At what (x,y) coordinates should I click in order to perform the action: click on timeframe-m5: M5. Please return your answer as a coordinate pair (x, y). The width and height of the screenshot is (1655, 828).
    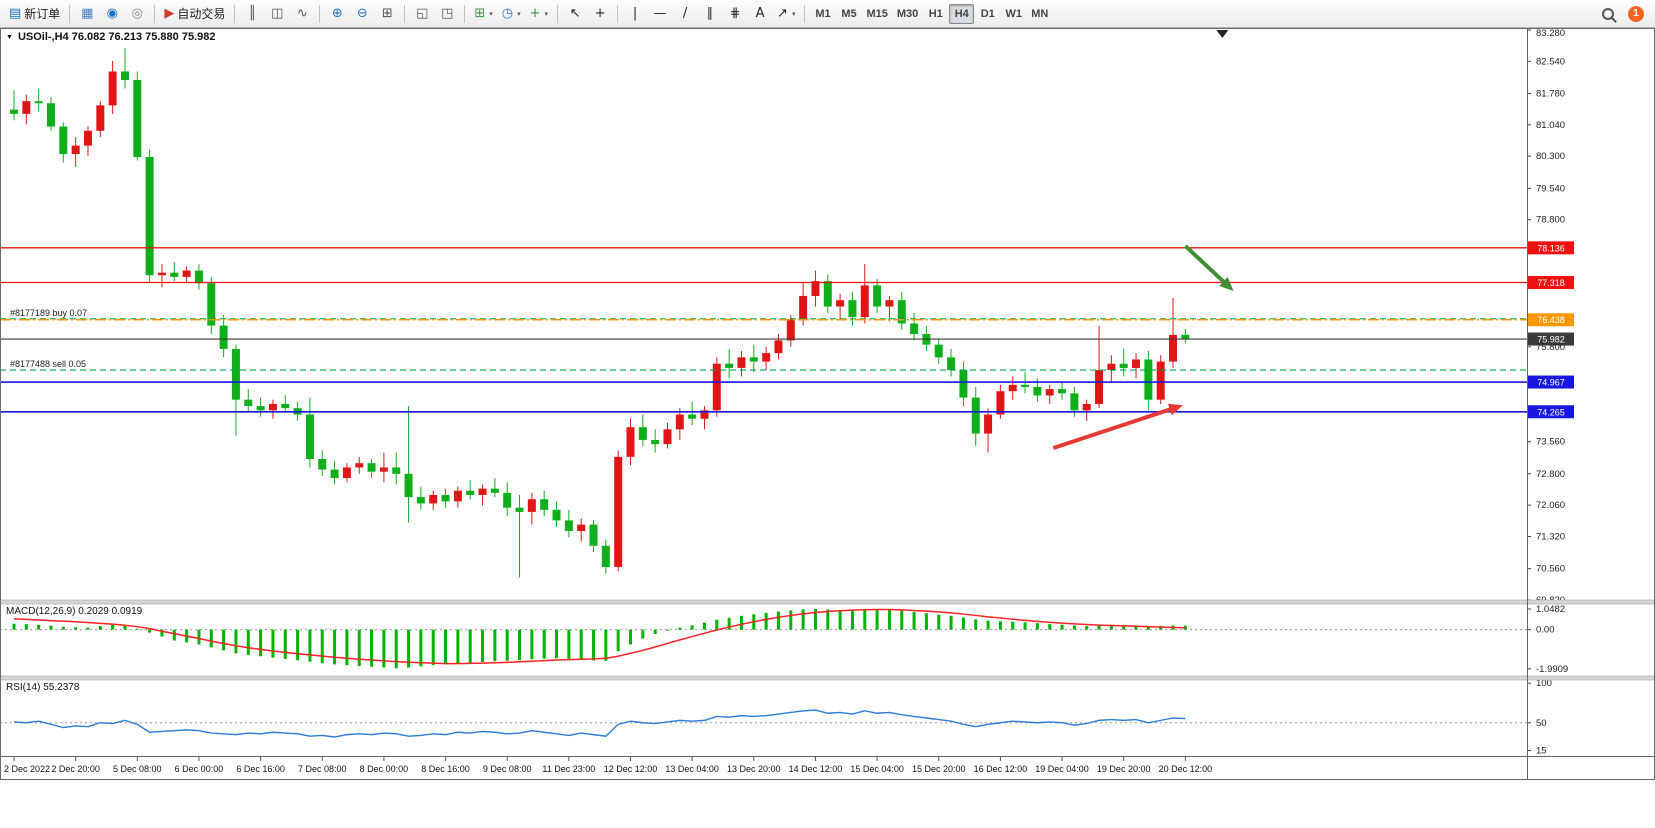
    Looking at the image, I should click on (849, 13).